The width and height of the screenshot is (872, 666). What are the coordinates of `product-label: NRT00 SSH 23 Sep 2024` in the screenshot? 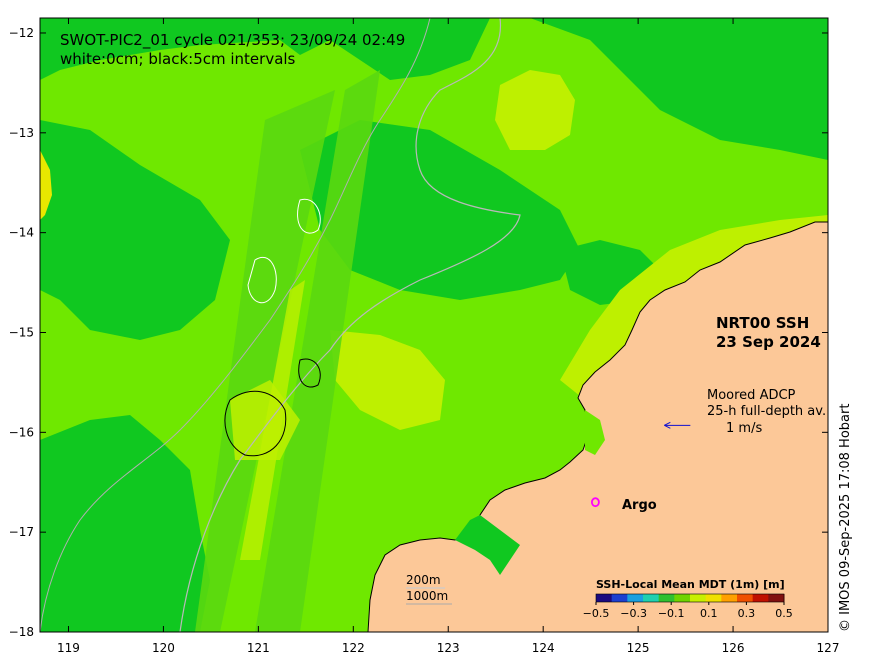 It's located at (768, 333).